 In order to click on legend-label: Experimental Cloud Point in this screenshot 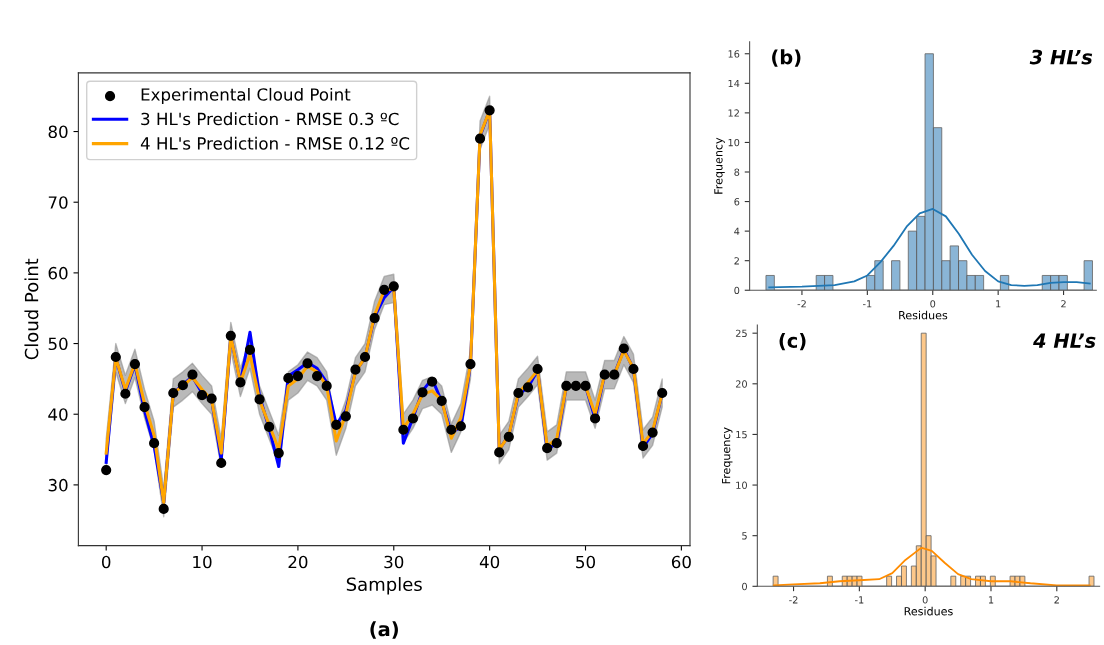, I will do `click(246, 96)`.